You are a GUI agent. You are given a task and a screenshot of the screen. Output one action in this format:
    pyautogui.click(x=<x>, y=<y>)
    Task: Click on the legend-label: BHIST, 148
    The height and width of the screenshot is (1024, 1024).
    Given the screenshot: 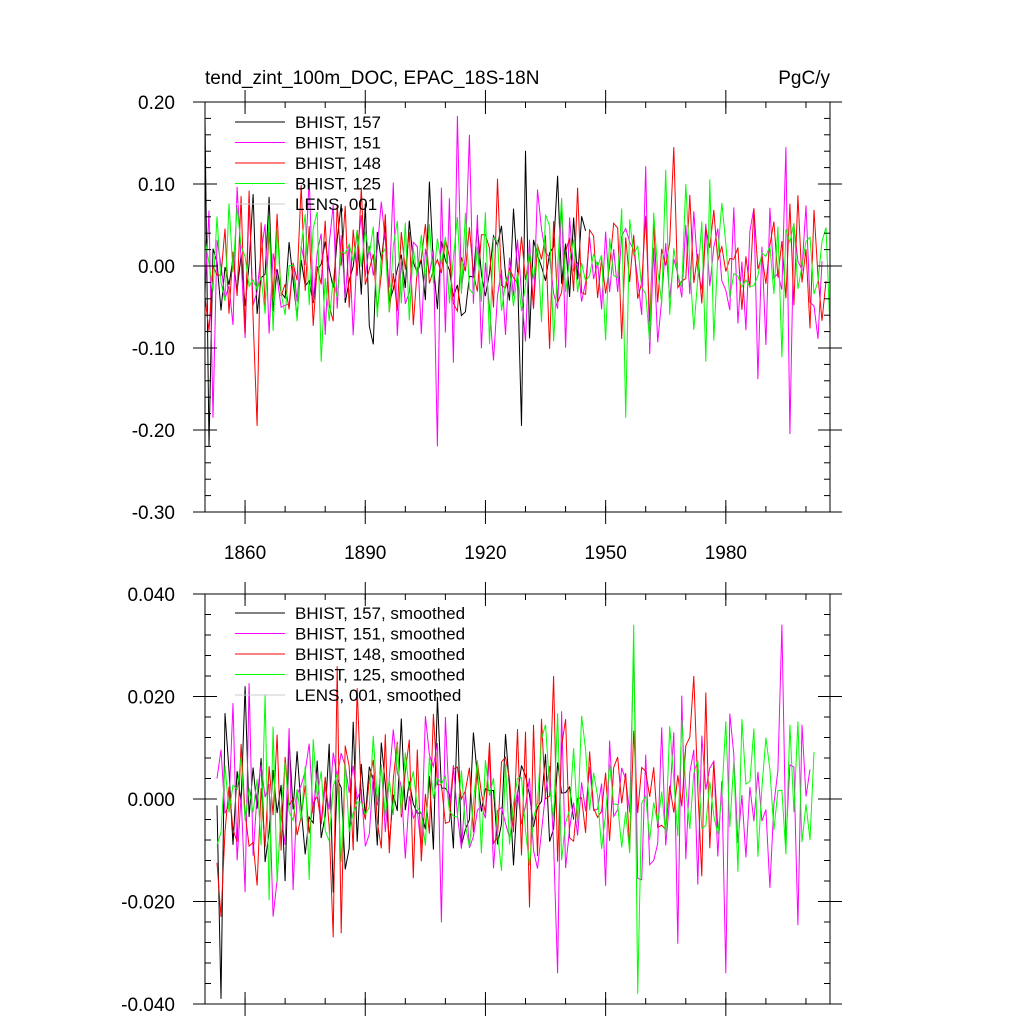 What is the action you would take?
    pyautogui.click(x=338, y=163)
    